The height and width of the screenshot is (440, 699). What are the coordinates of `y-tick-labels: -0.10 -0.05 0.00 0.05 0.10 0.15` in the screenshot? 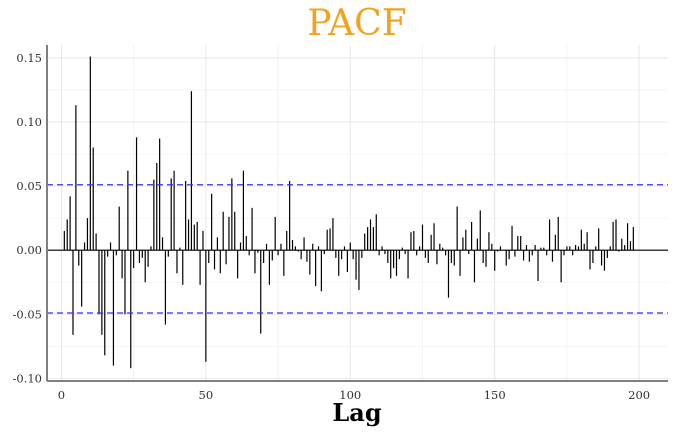 It's located at (28, 218).